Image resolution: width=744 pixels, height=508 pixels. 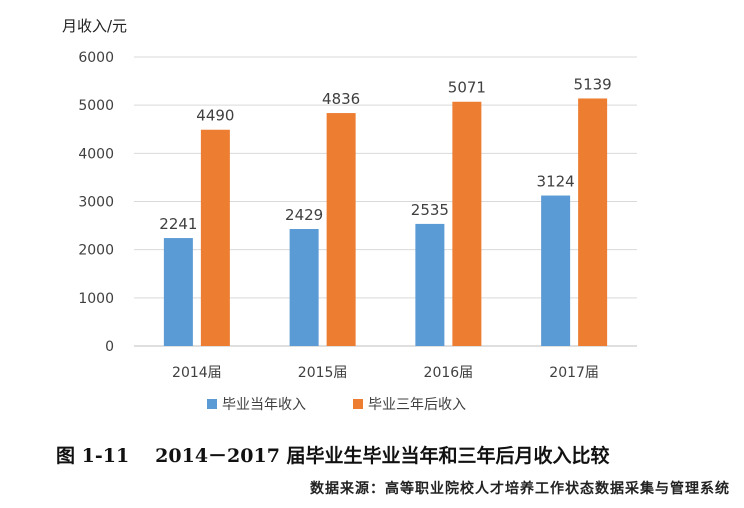 What do you see at coordinates (556, 270) in the screenshot?
I see `bar-2017届-series-0` at bounding box center [556, 270].